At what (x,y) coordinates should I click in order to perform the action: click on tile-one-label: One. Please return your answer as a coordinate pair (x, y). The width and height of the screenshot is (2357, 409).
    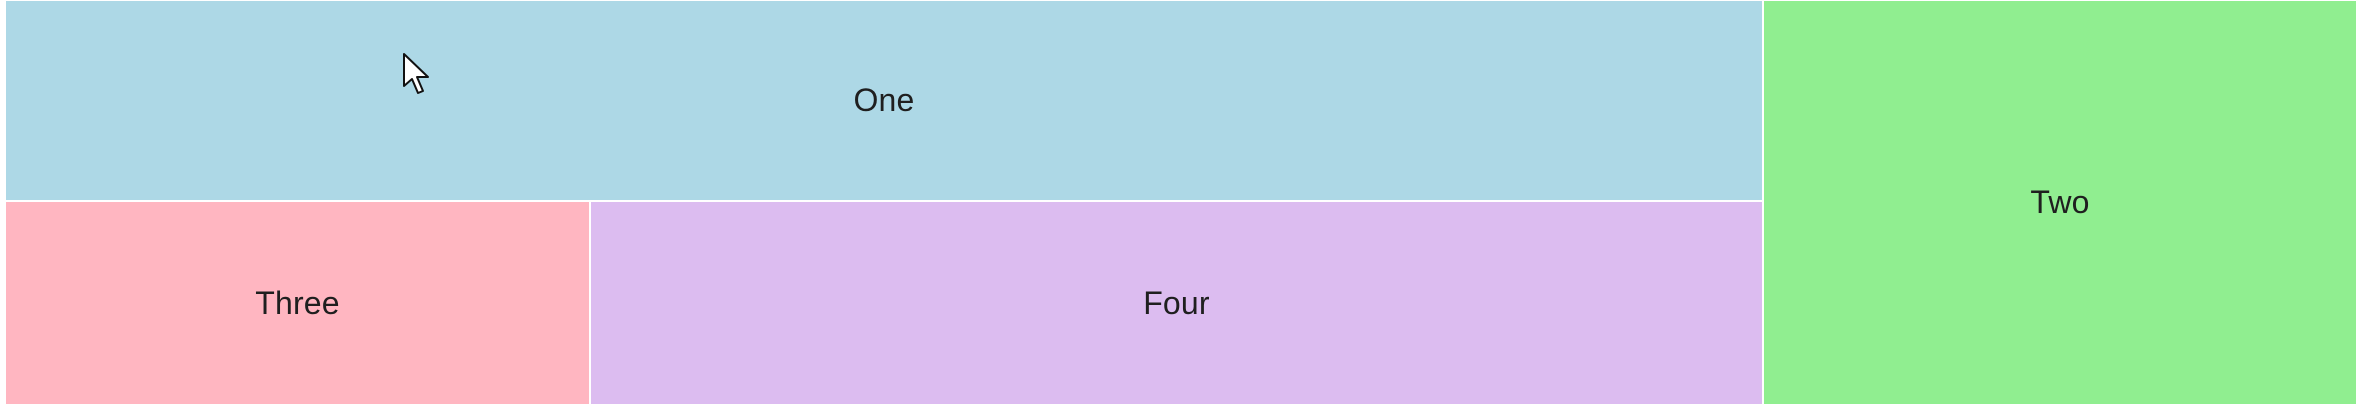
    Looking at the image, I should click on (884, 100).